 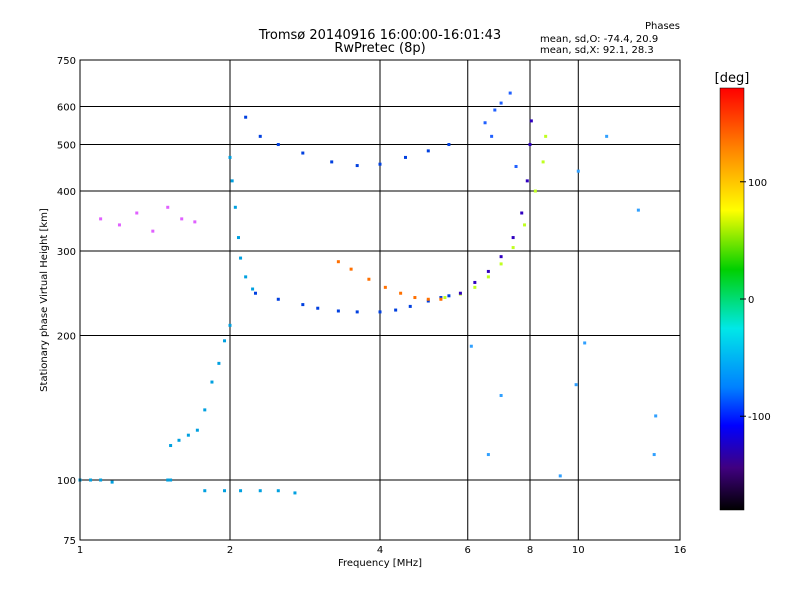 I want to click on colorbar-tick-label: -100, so click(x=759, y=417).